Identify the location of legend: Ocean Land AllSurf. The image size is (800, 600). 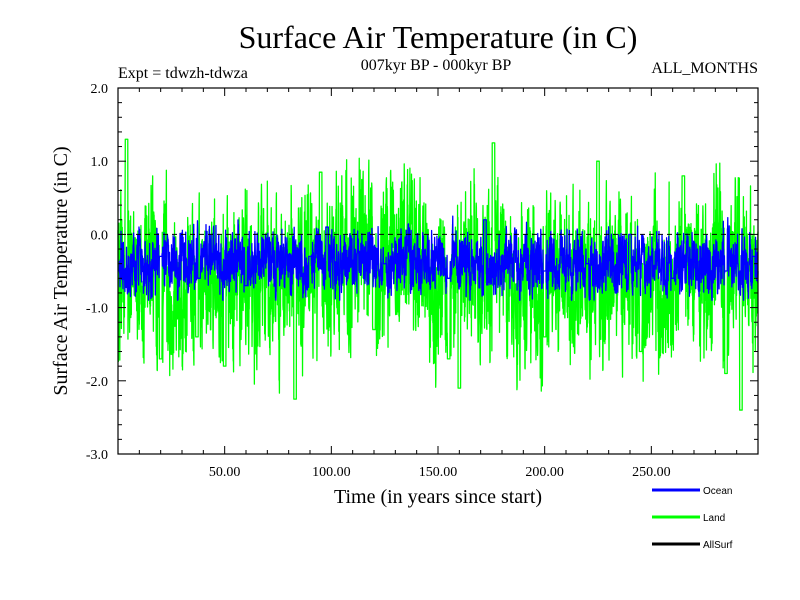
(692, 518).